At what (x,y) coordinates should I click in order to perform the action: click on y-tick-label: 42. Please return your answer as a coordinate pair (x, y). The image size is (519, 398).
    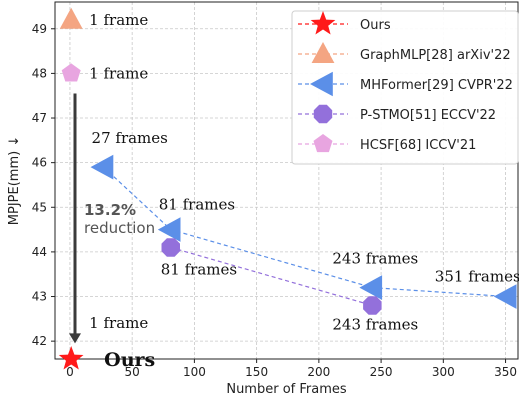
    Looking at the image, I should click on (39, 341).